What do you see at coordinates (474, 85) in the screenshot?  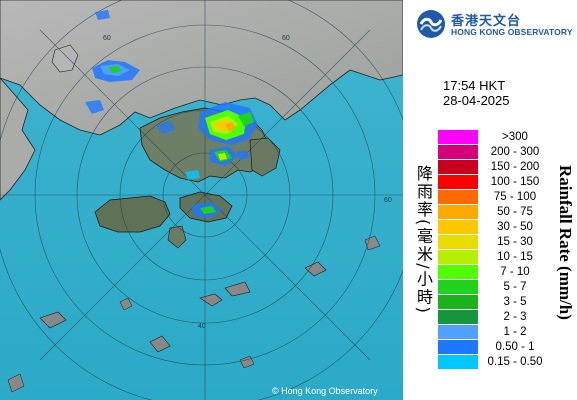 I see `observation-time: 17:54 HKT` at bounding box center [474, 85].